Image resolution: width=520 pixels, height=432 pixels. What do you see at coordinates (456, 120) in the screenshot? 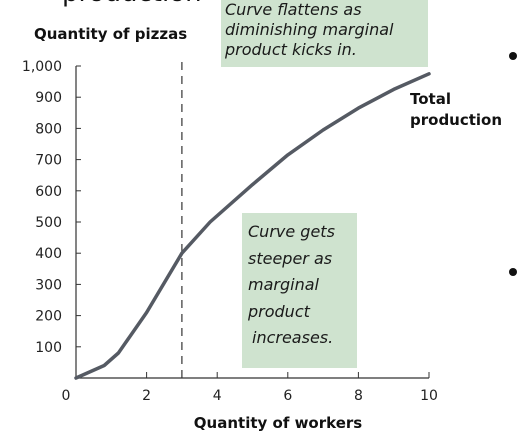
I see `series-label-line-2: production` at bounding box center [456, 120].